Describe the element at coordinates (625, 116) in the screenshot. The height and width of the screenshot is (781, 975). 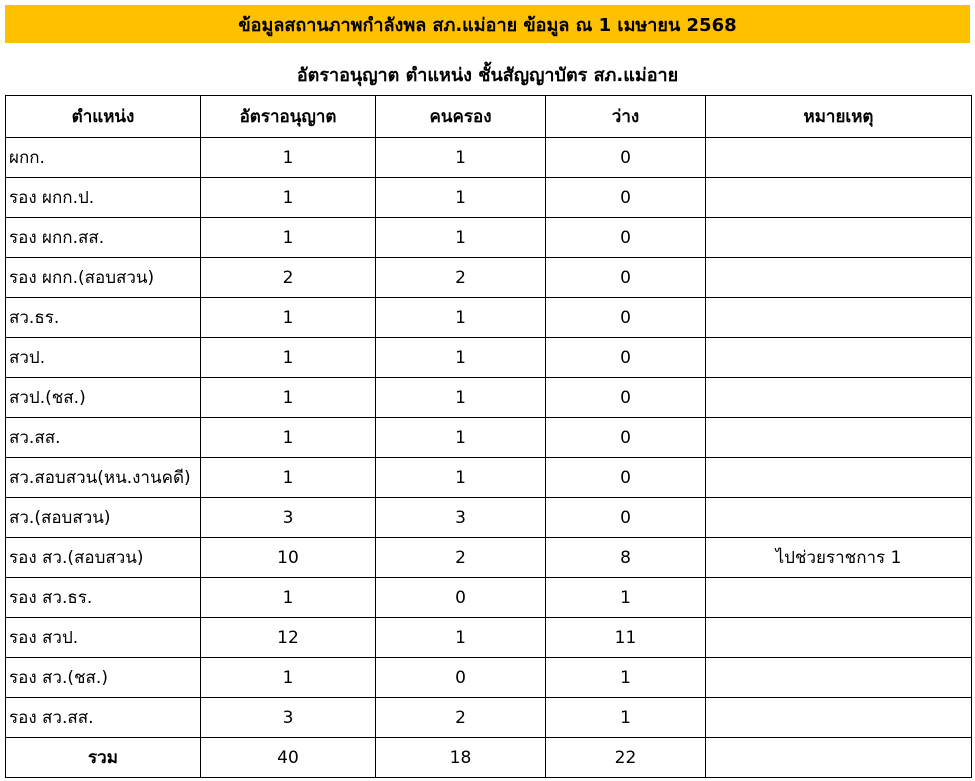
I see `column-header: ว่าง` at that location.